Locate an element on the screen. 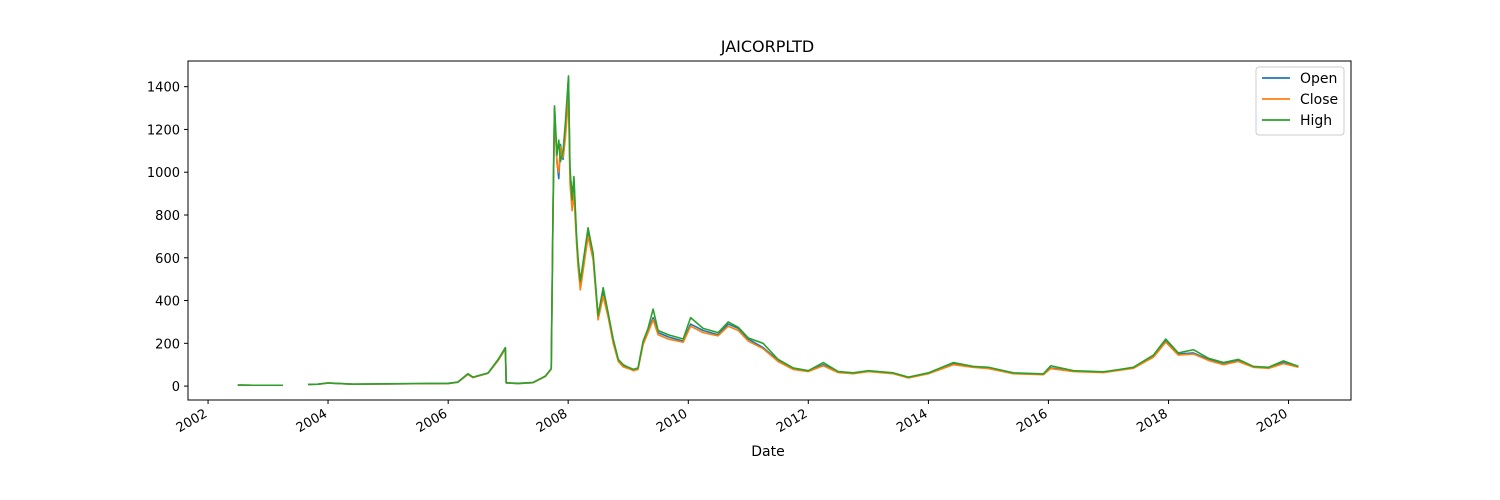 The width and height of the screenshot is (1500, 500). legend-label-open: Open is located at coordinates (1318, 79).